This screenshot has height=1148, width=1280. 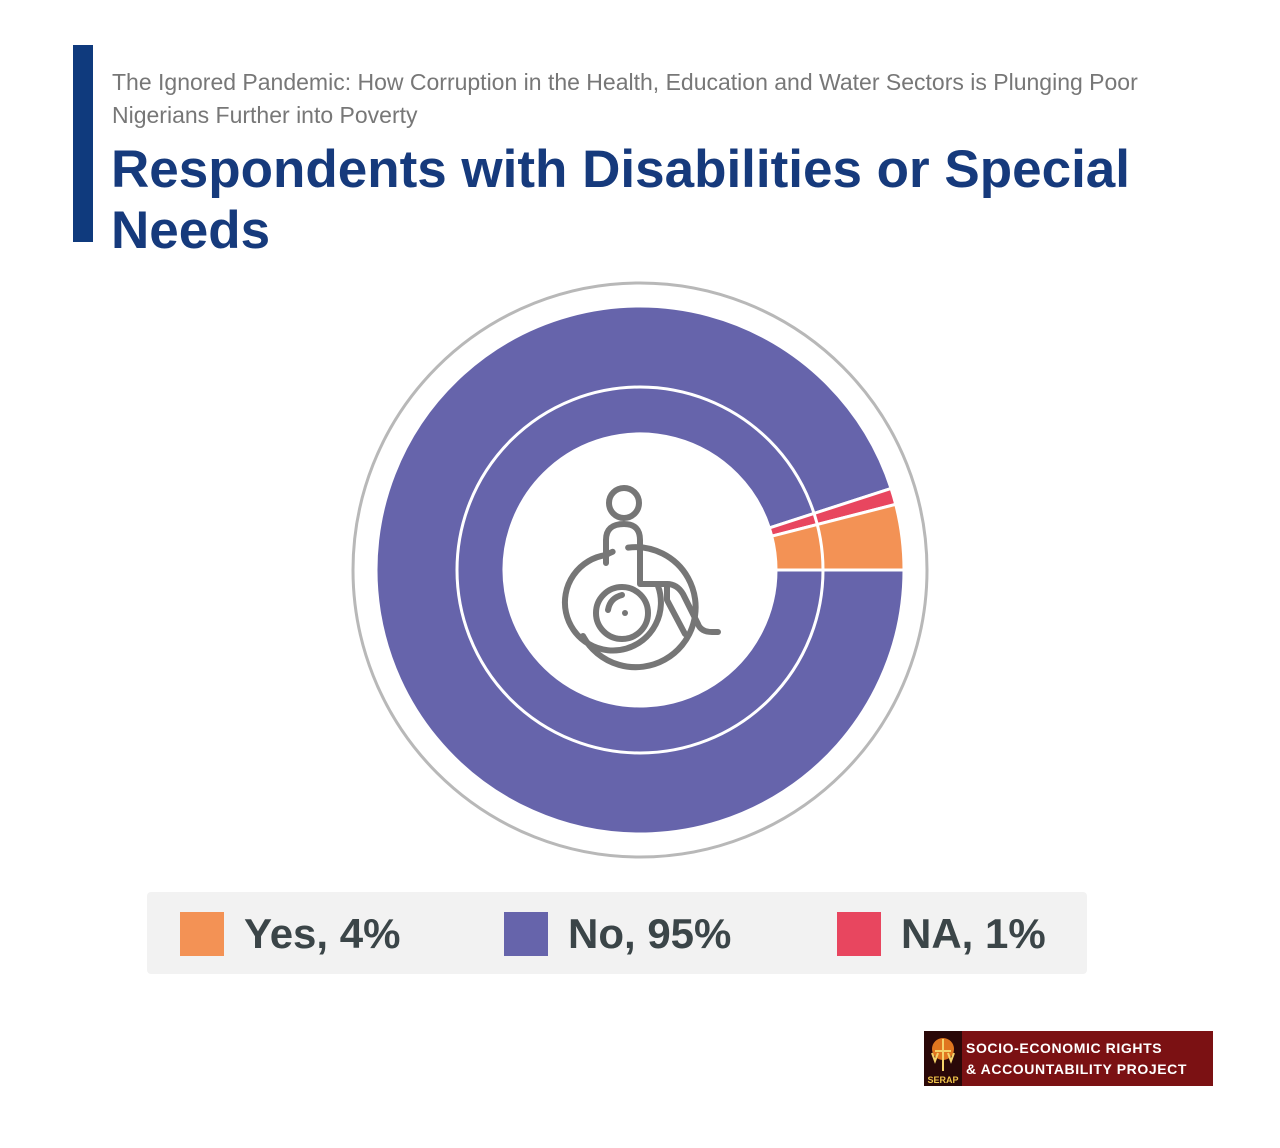 What do you see at coordinates (322, 933) in the screenshot?
I see `legend-label-yes: Yes, 4%` at bounding box center [322, 933].